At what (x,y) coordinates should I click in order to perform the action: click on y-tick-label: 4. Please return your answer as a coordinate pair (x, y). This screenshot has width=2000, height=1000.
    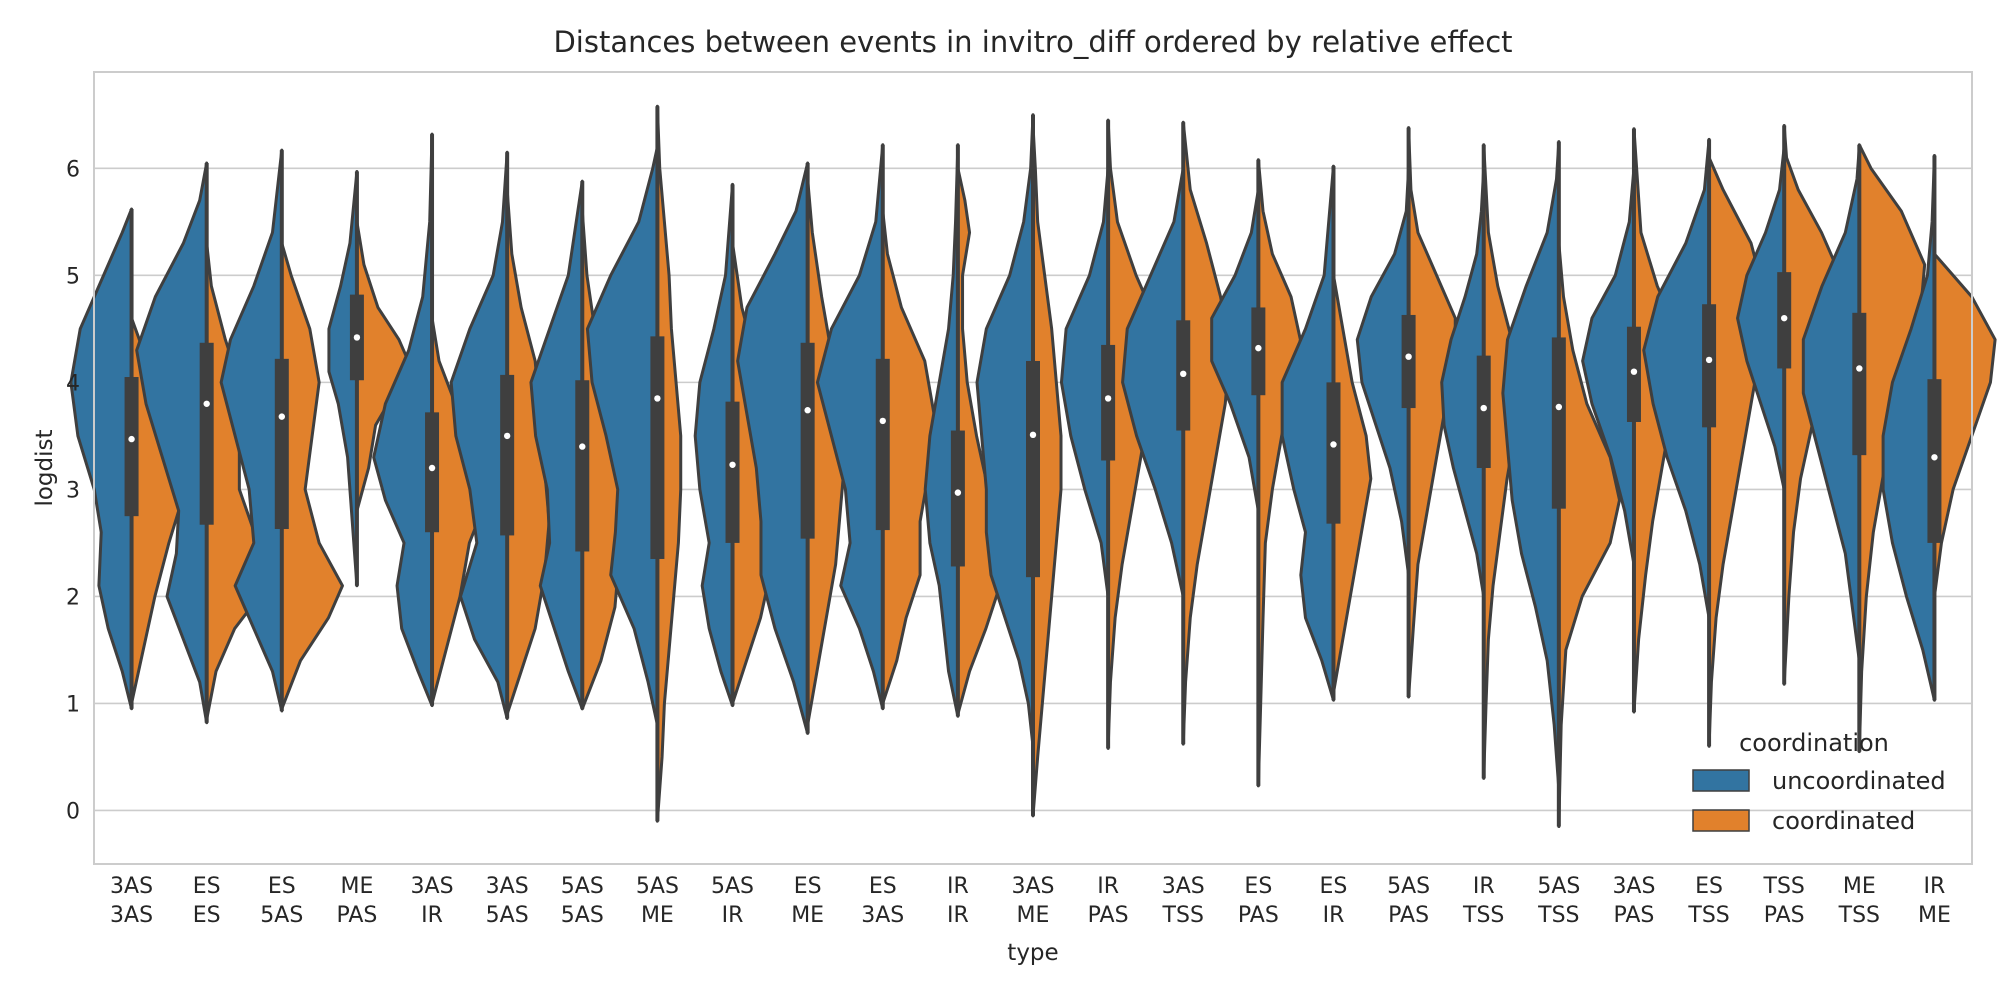
    Looking at the image, I should click on (73, 383).